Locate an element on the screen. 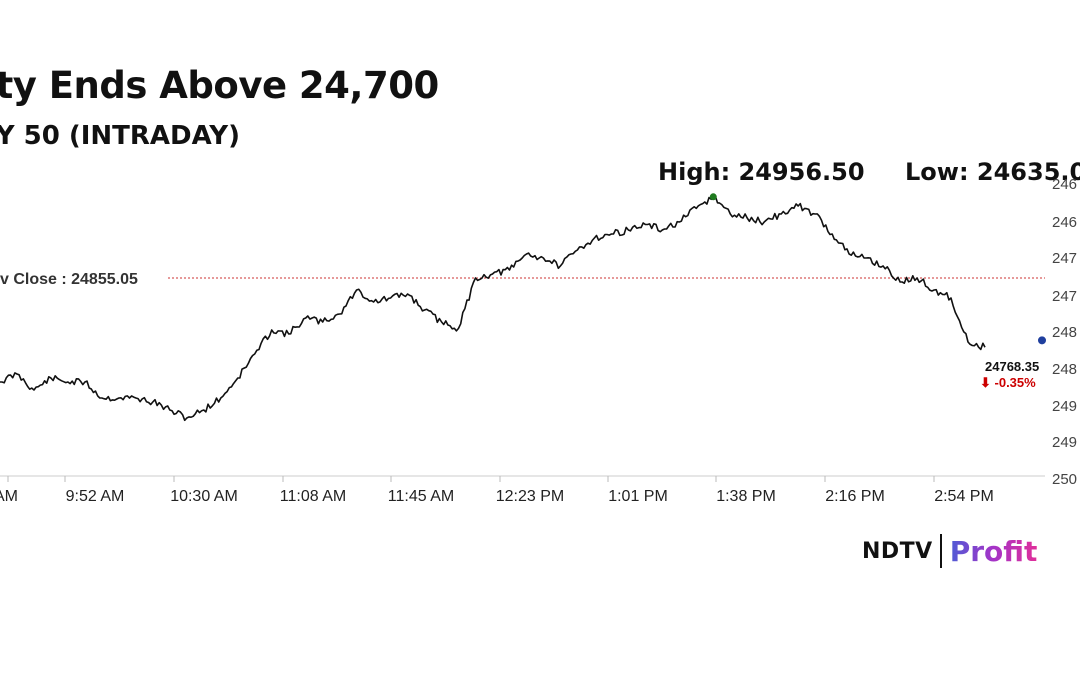  high-value-label: High: 24956.50 is located at coordinates (761, 172).